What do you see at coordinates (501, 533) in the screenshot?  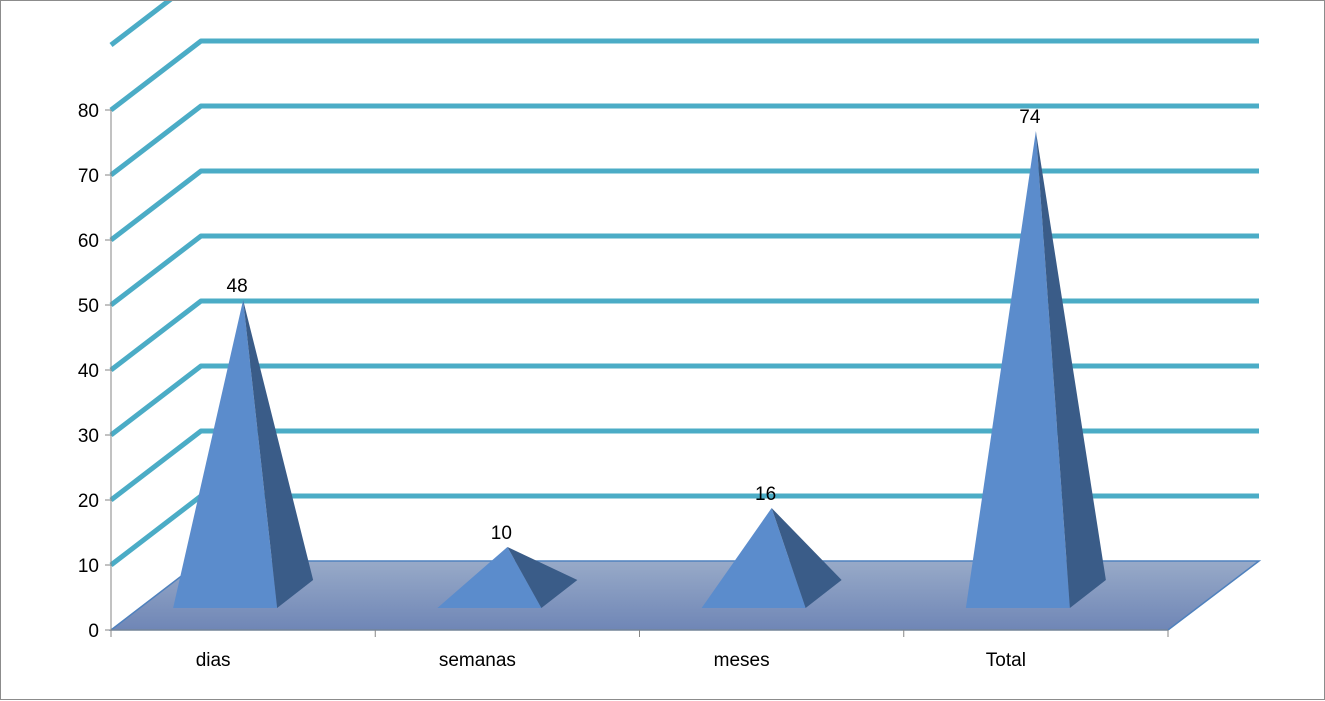 I see `data-label: 10` at bounding box center [501, 533].